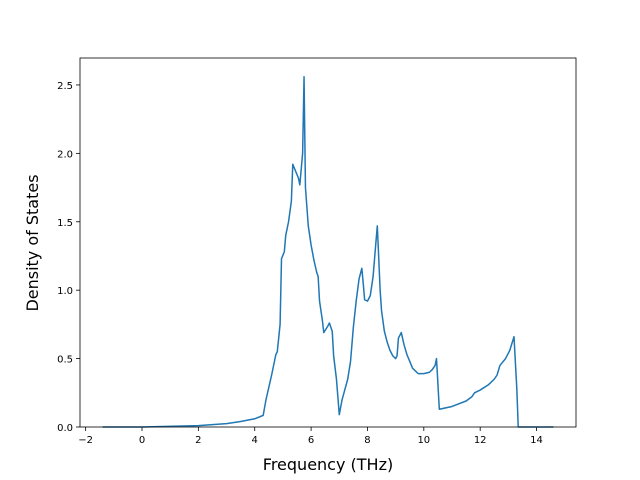 This screenshot has width=640, height=480. I want to click on y-axis-label: Density of States, so click(32, 242).